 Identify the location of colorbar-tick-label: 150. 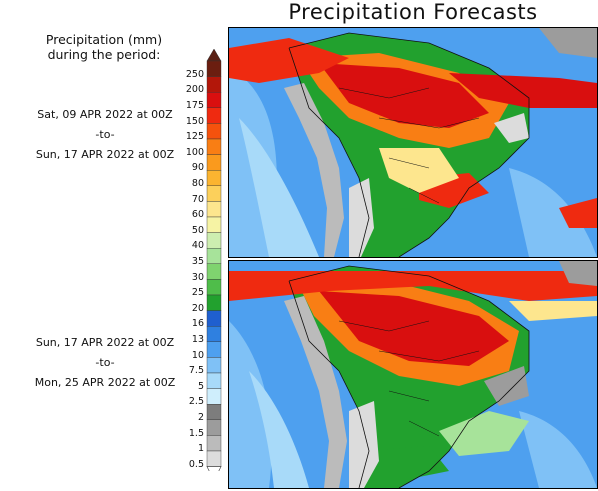
(194, 121).